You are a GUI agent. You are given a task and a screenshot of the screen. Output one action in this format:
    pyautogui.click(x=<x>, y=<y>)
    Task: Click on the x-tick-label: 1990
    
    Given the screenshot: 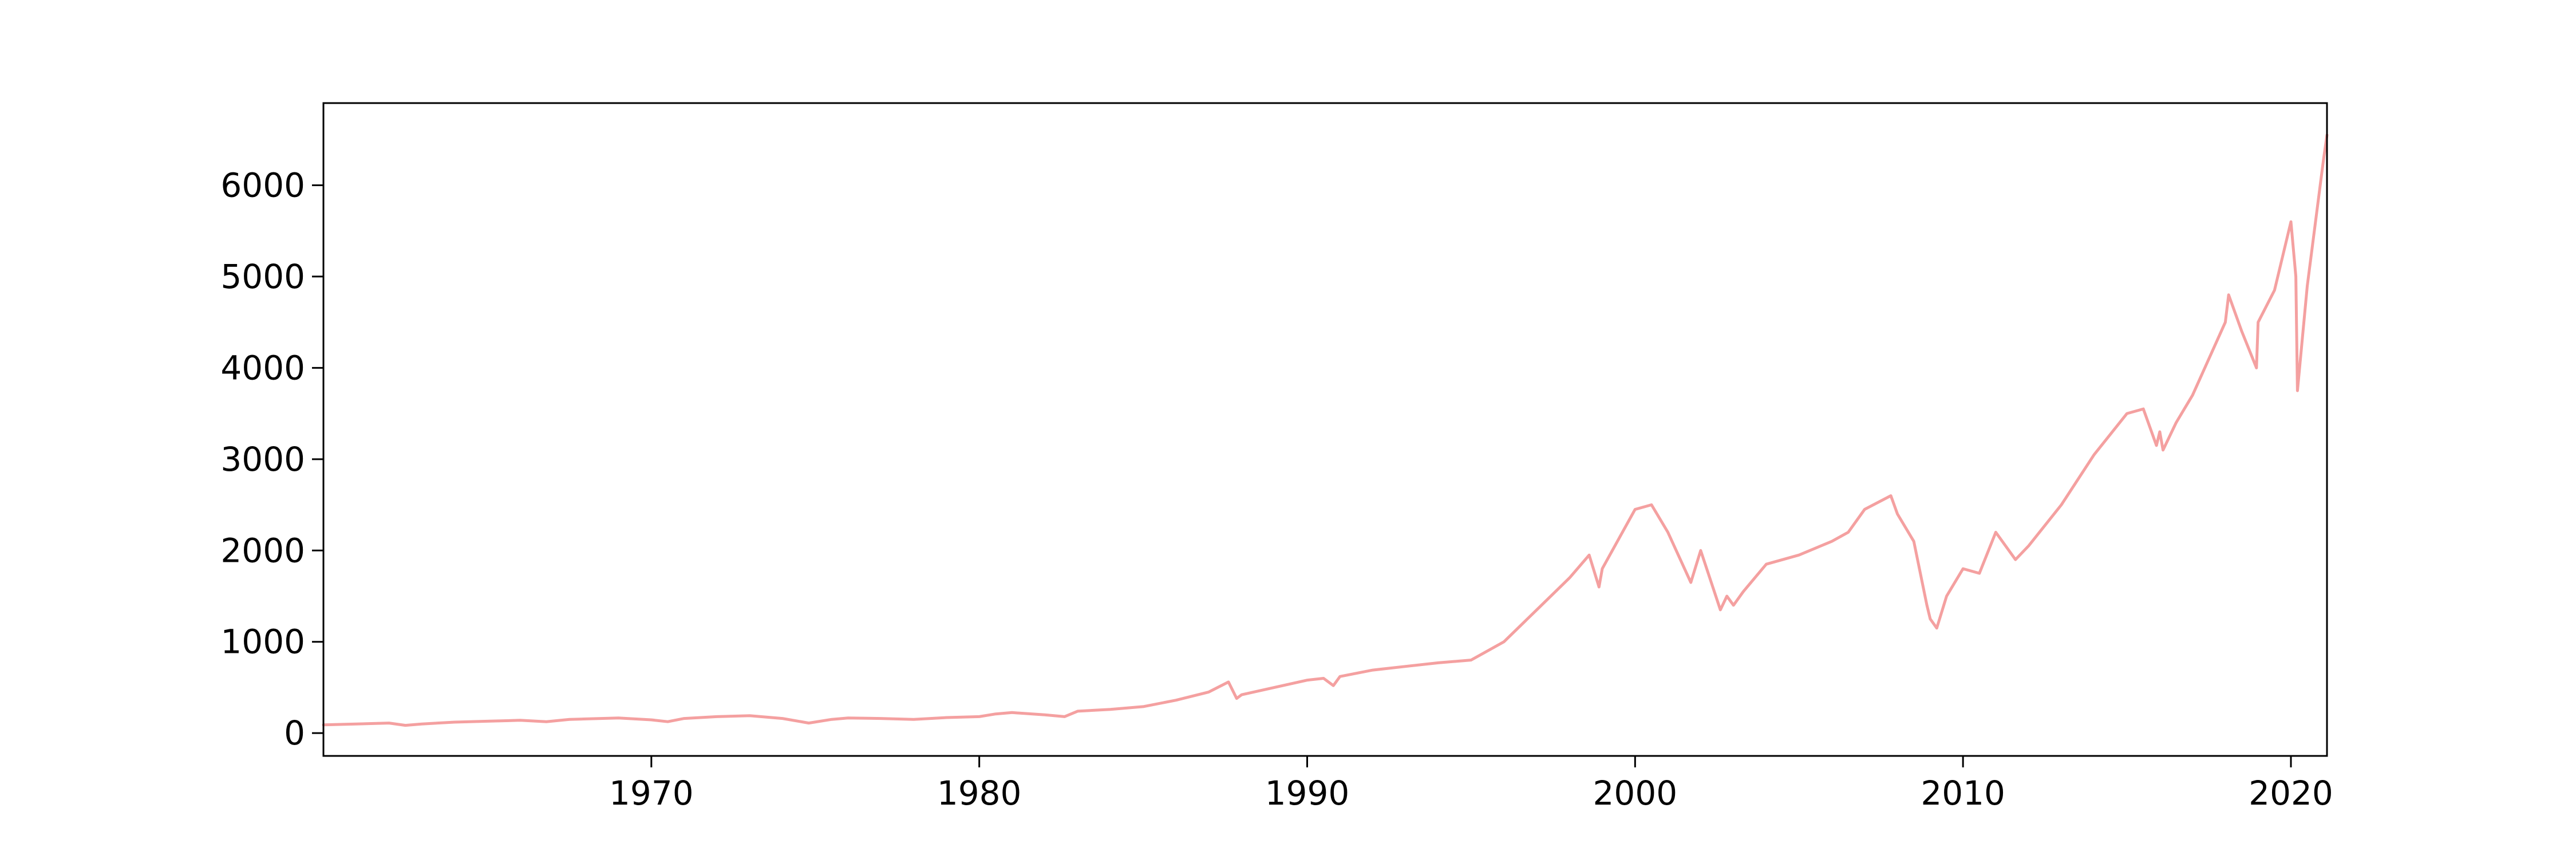 What is the action you would take?
    pyautogui.click(x=1307, y=793)
    